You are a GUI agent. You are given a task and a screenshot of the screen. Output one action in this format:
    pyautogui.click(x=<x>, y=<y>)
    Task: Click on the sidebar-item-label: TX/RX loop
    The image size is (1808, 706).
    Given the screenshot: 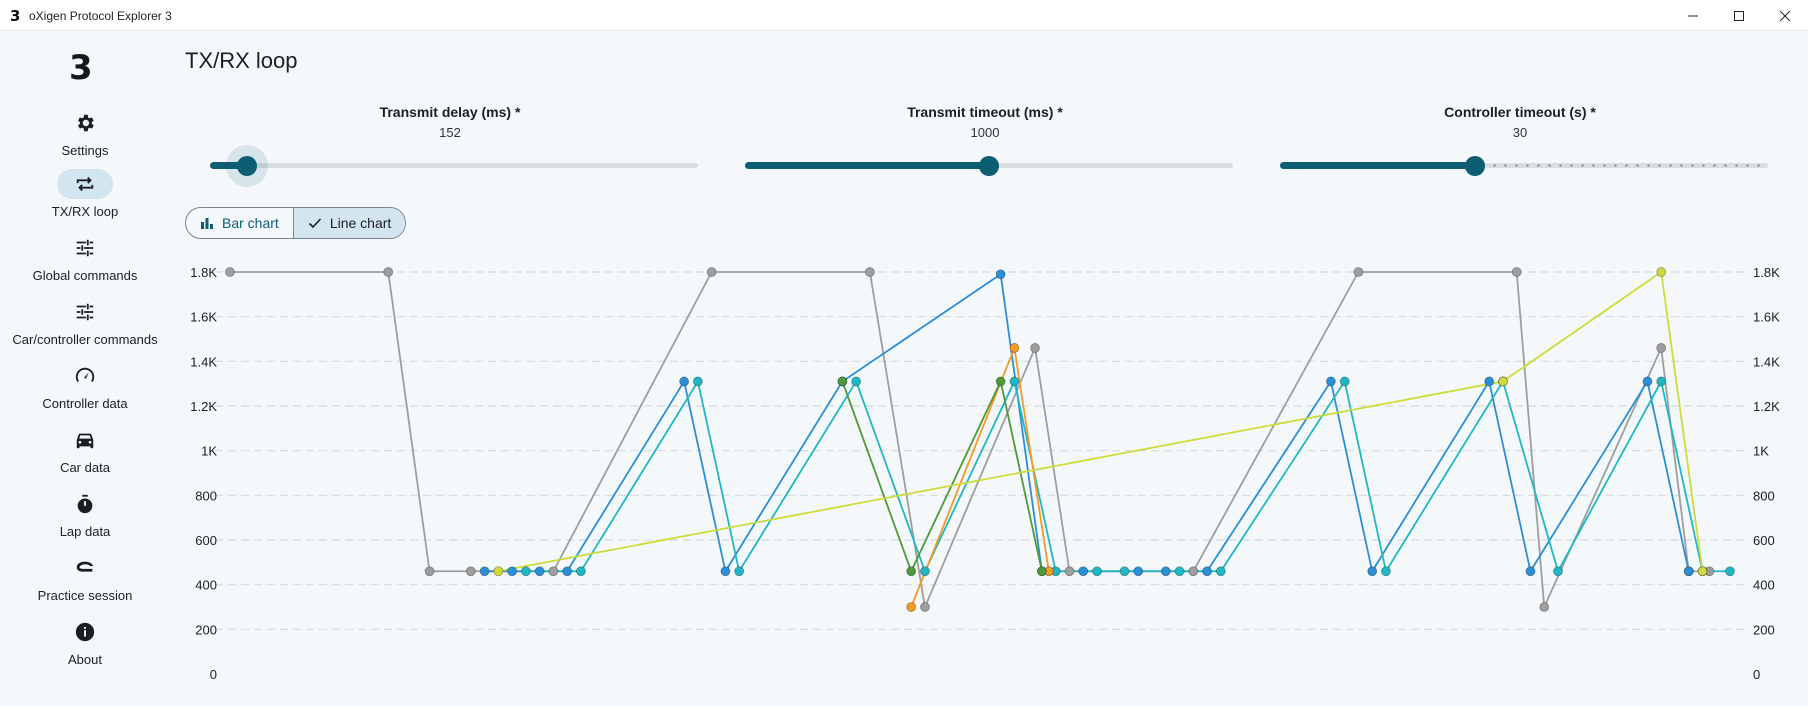 What is the action you would take?
    pyautogui.click(x=85, y=211)
    